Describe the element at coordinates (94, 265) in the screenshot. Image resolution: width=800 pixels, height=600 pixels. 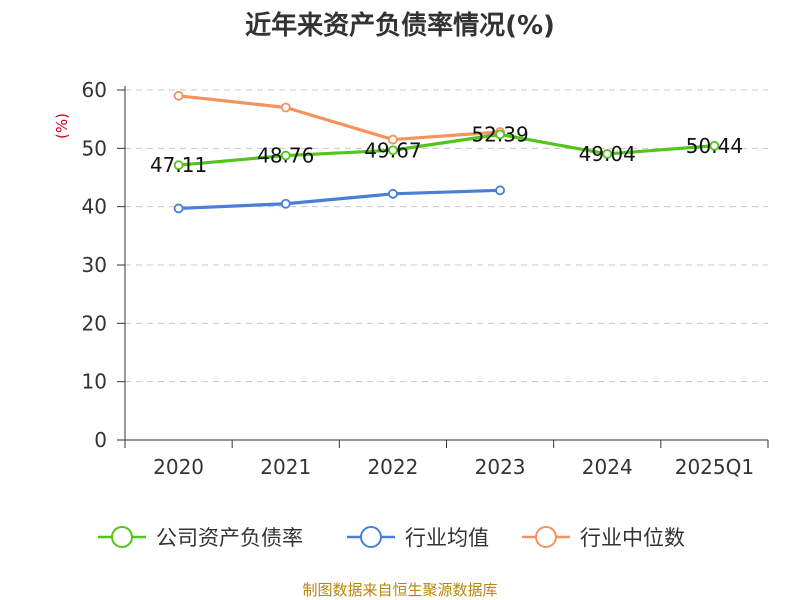
I see `y-tick-label: 30` at that location.